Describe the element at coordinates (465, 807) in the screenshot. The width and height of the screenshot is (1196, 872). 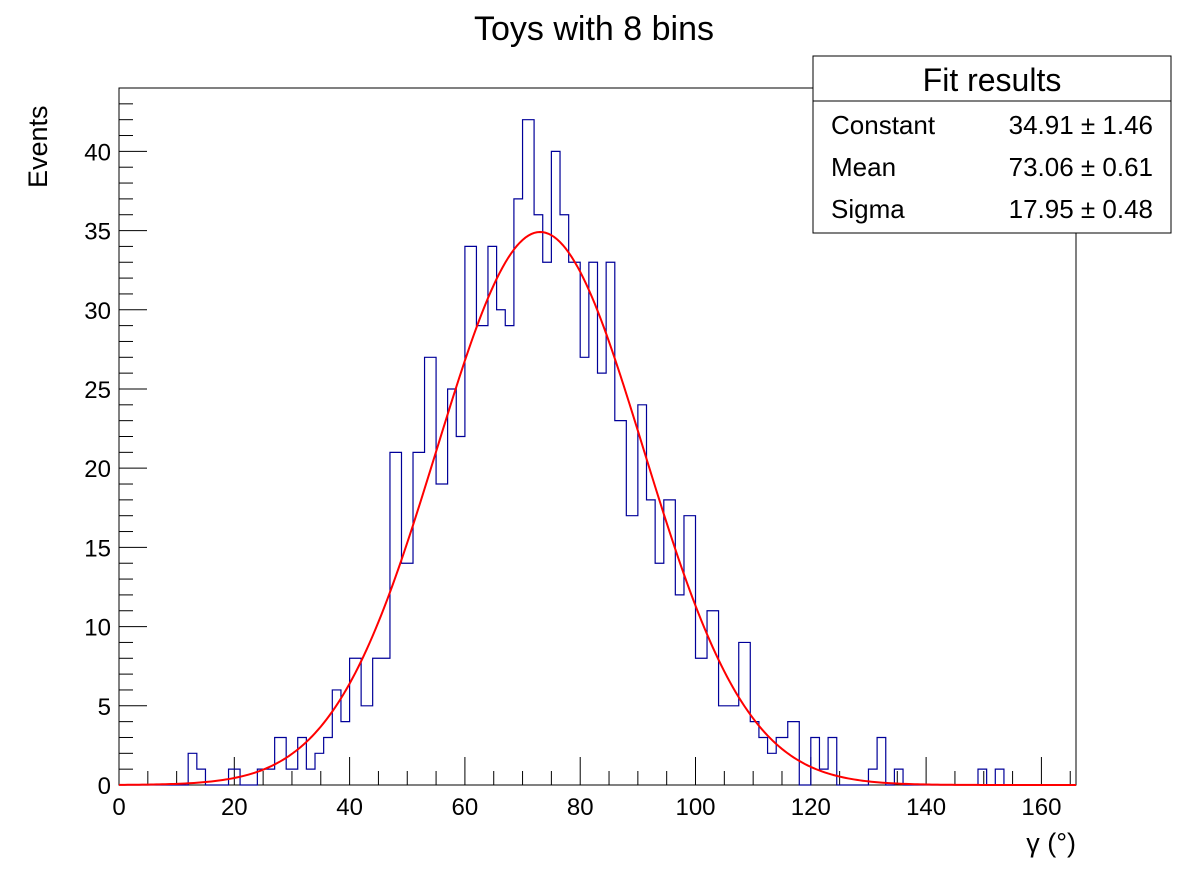
I see `x-tick-label: 60` at that location.